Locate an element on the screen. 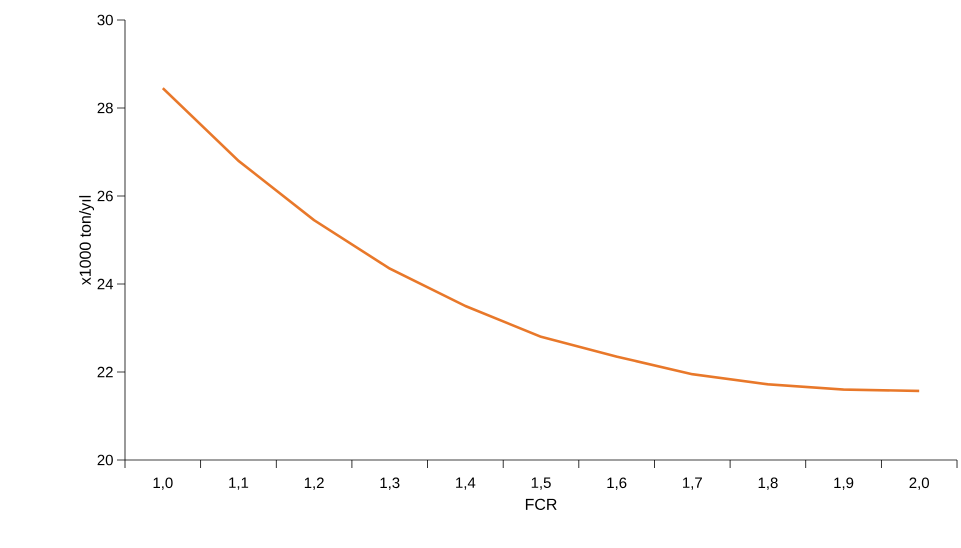 This screenshot has height=548, width=961. x-tick-label: 1,1 is located at coordinates (238, 484).